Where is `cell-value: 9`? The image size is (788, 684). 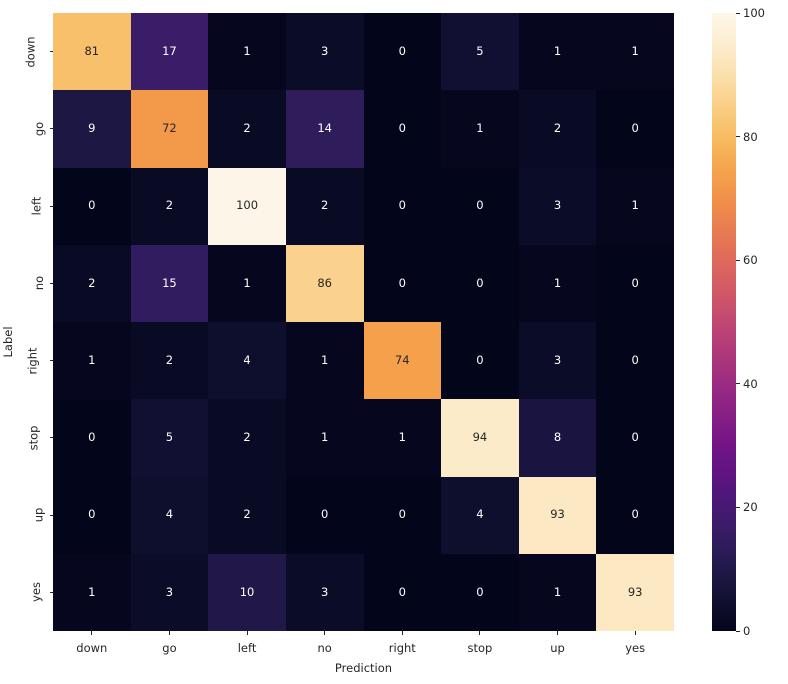
cell-value: 9 is located at coordinates (92, 128).